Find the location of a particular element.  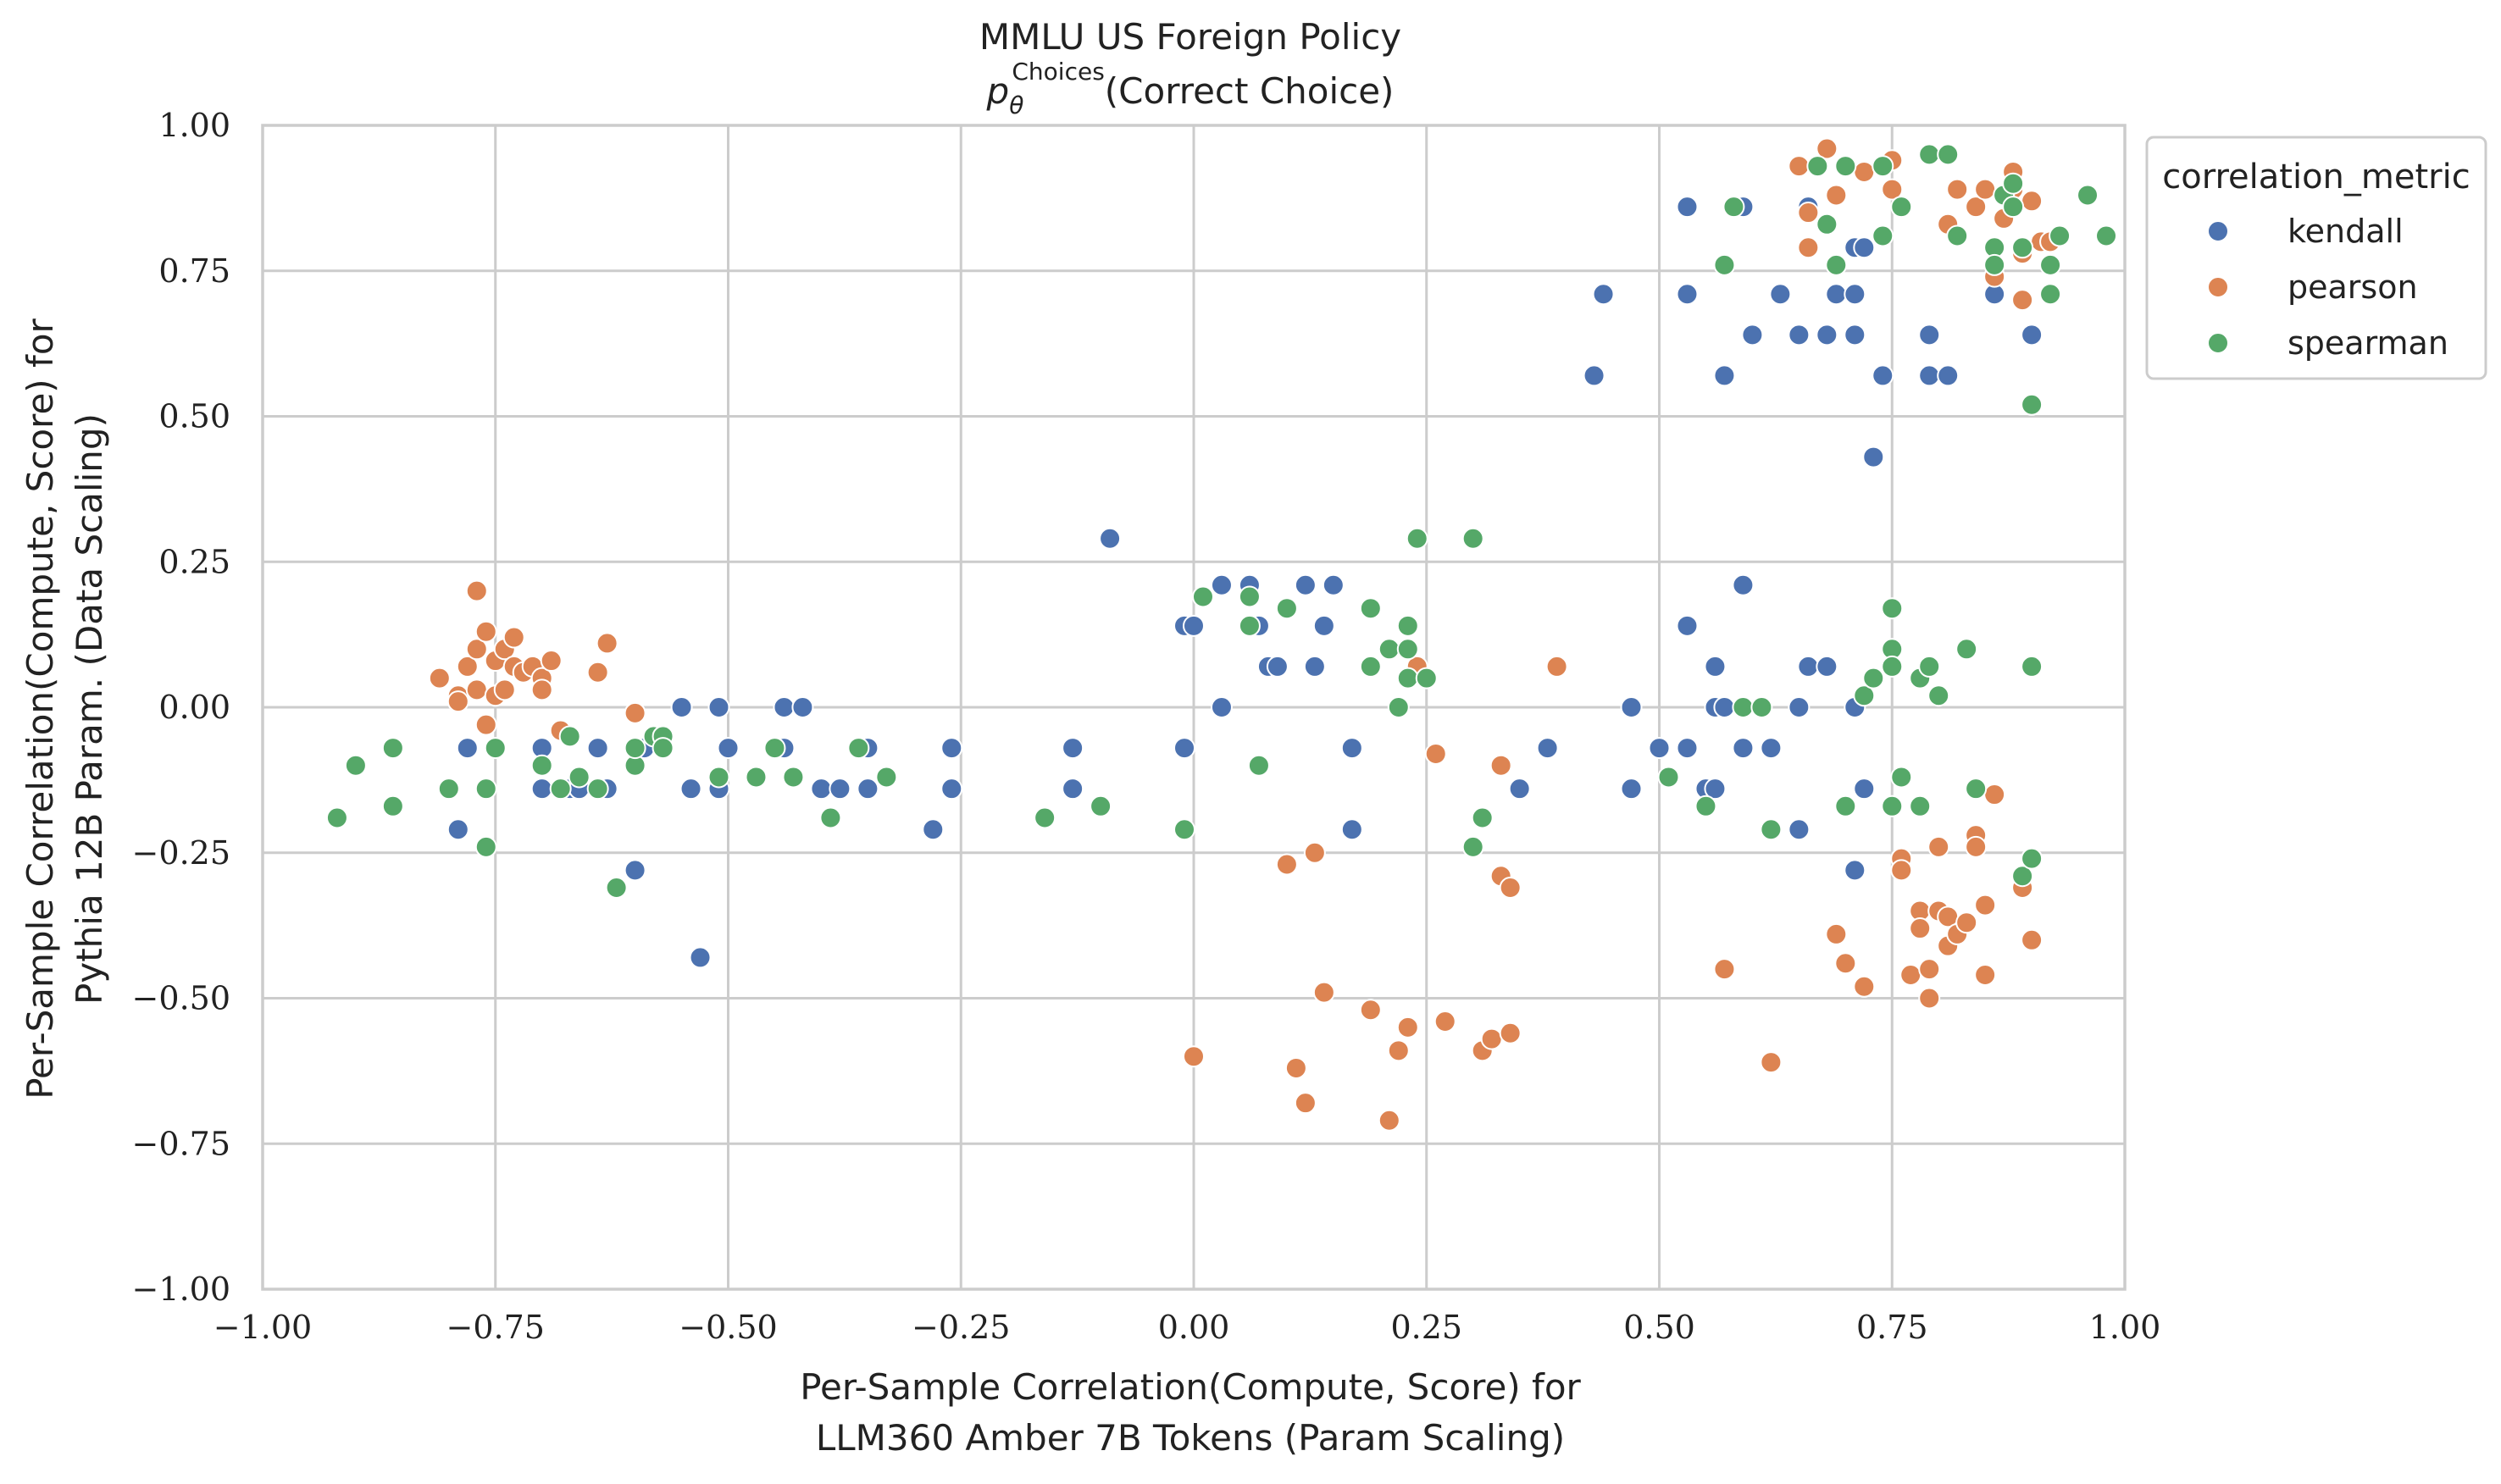

legend-label-pearson: pearson is located at coordinates (2353, 287).